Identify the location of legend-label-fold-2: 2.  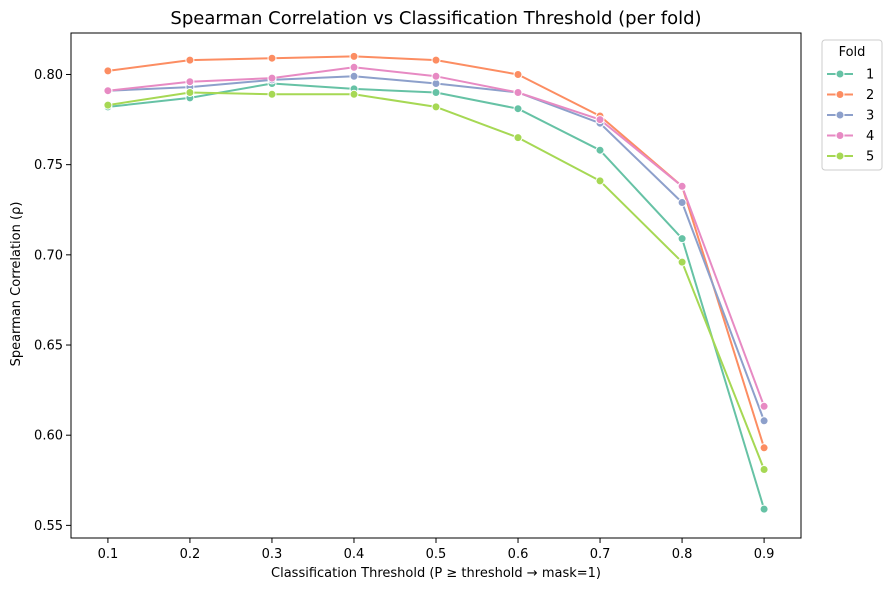
(870, 95).